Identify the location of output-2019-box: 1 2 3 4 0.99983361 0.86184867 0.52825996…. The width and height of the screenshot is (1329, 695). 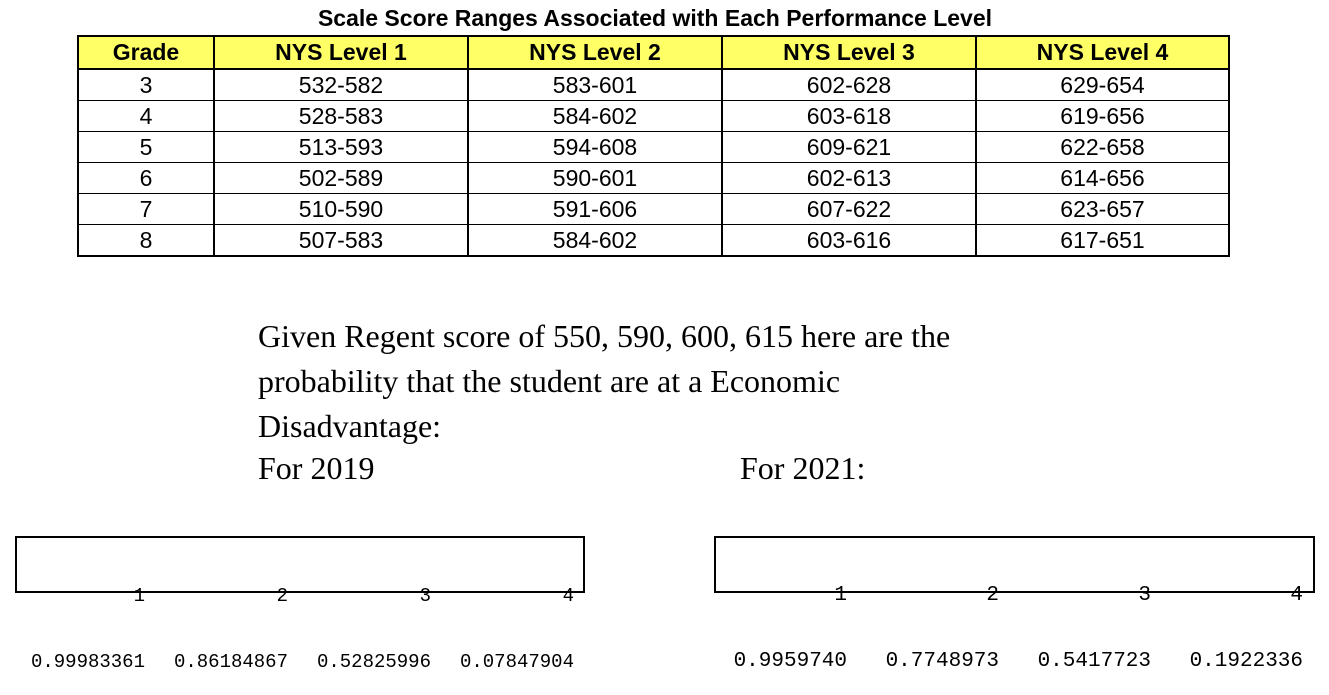
(300, 604).